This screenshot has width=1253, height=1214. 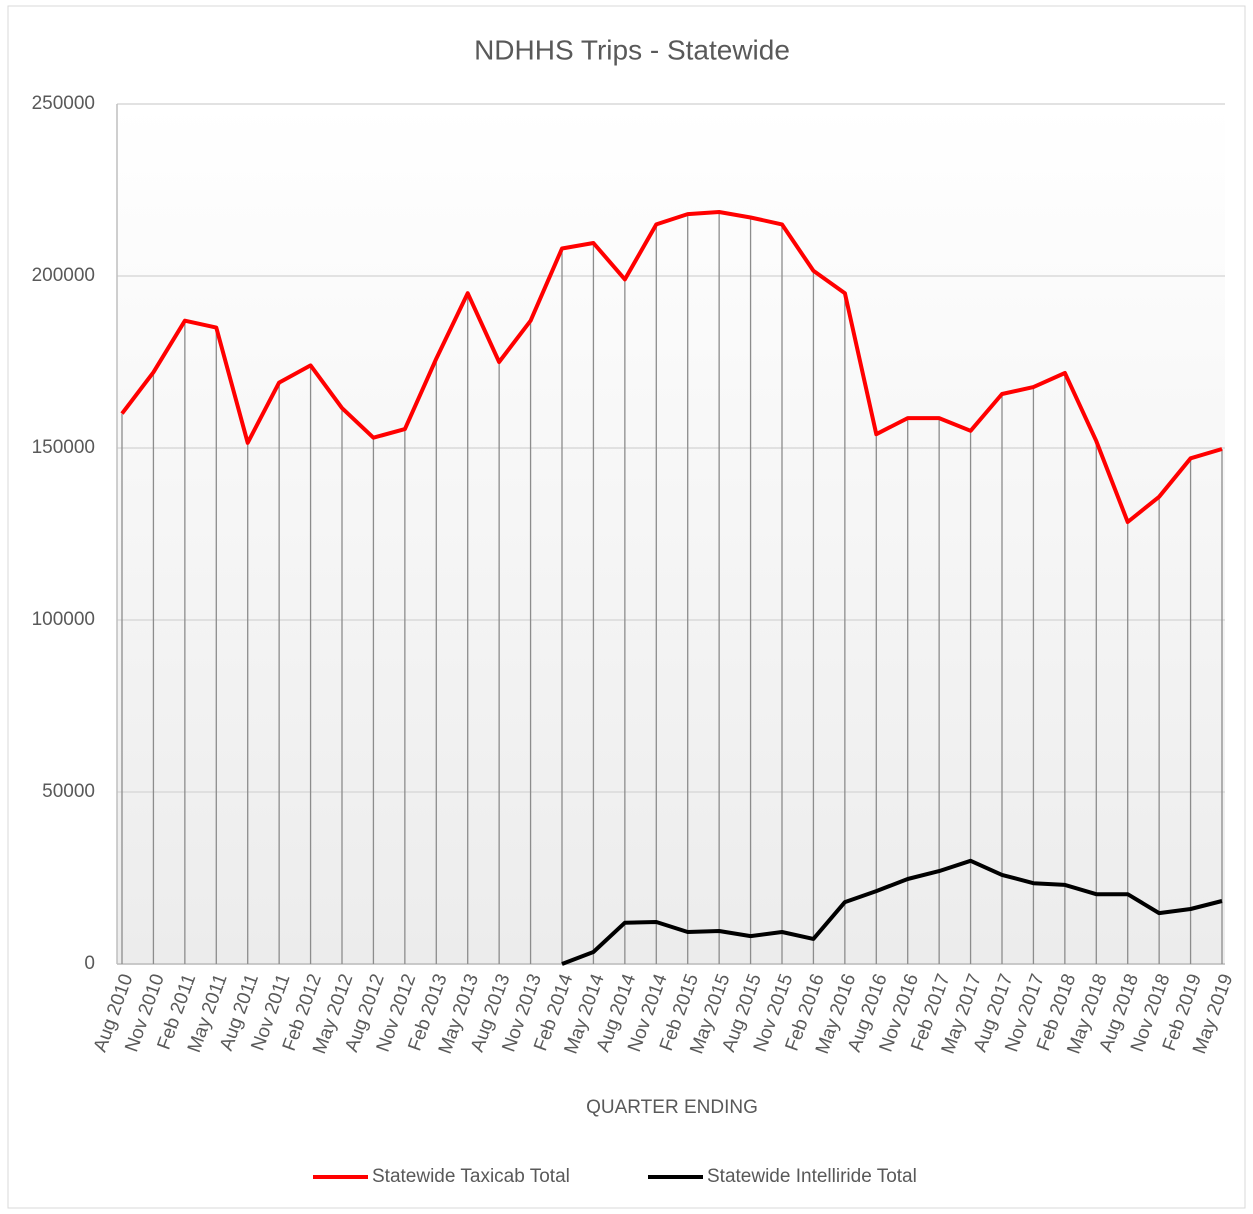 What do you see at coordinates (68, 791) in the screenshot?
I see `y-tick-label: 50000` at bounding box center [68, 791].